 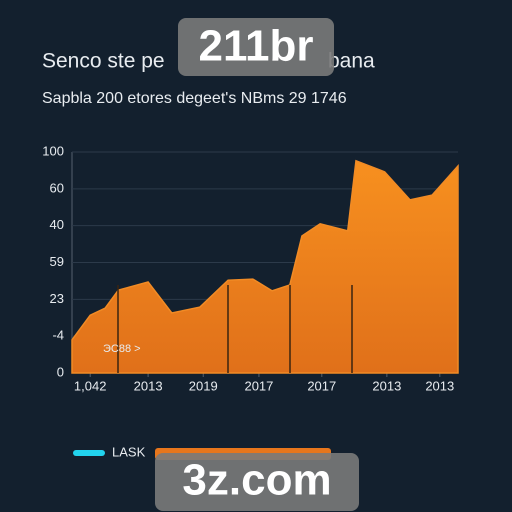 I want to click on annotation: ЭC88 >, so click(x=122, y=349).